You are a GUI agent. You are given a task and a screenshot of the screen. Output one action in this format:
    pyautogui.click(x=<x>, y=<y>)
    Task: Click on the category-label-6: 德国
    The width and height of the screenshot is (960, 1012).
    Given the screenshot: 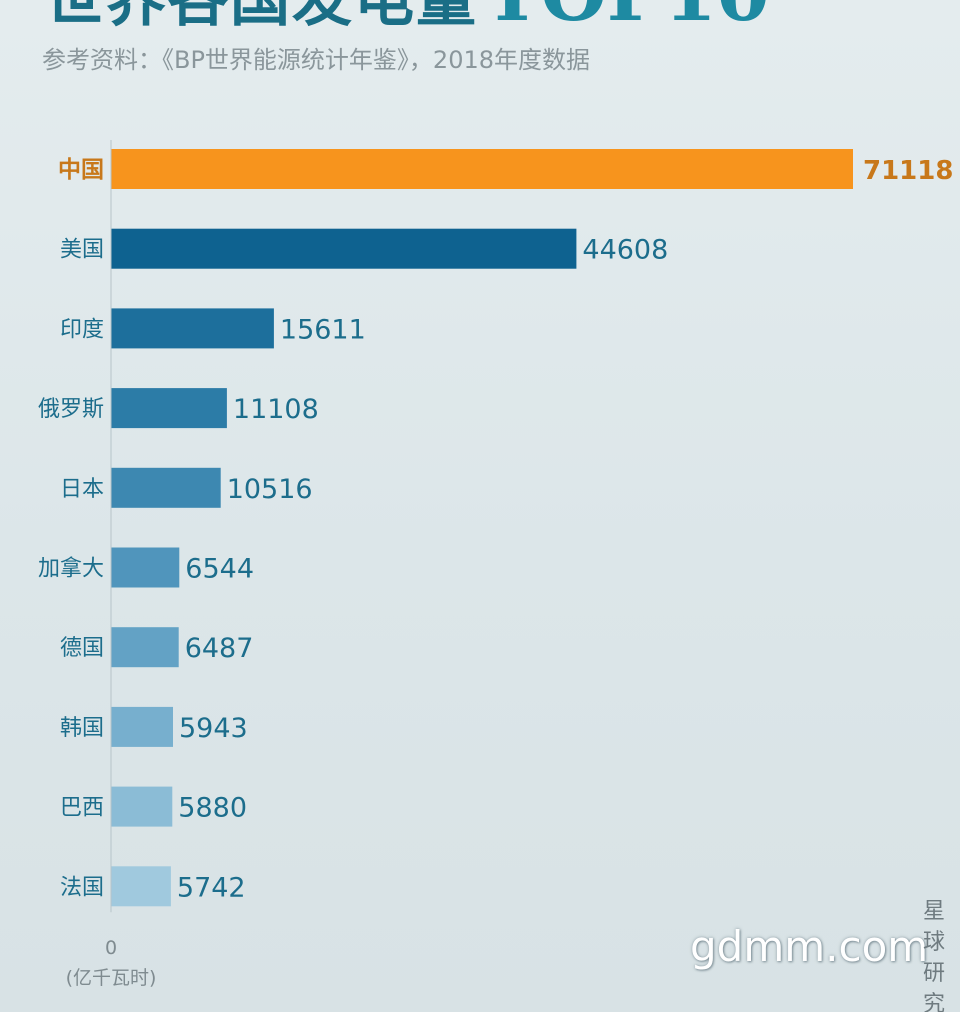 What is the action you would take?
    pyautogui.click(x=82, y=648)
    